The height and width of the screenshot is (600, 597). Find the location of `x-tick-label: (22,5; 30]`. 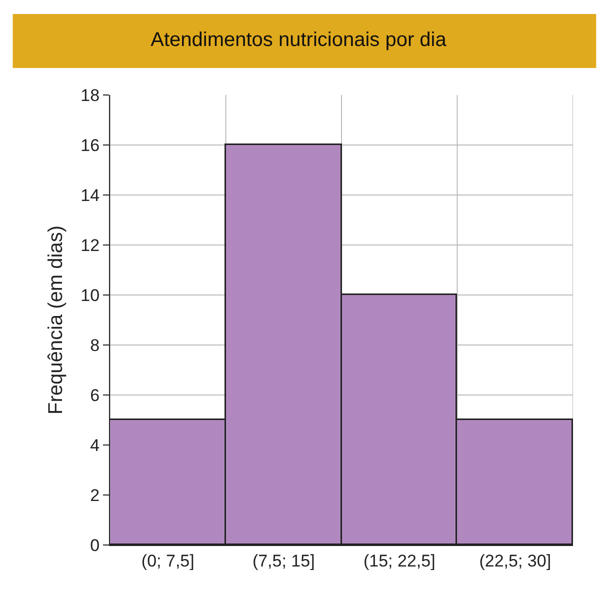

x-tick-label: (22,5; 30] is located at coordinates (515, 560).